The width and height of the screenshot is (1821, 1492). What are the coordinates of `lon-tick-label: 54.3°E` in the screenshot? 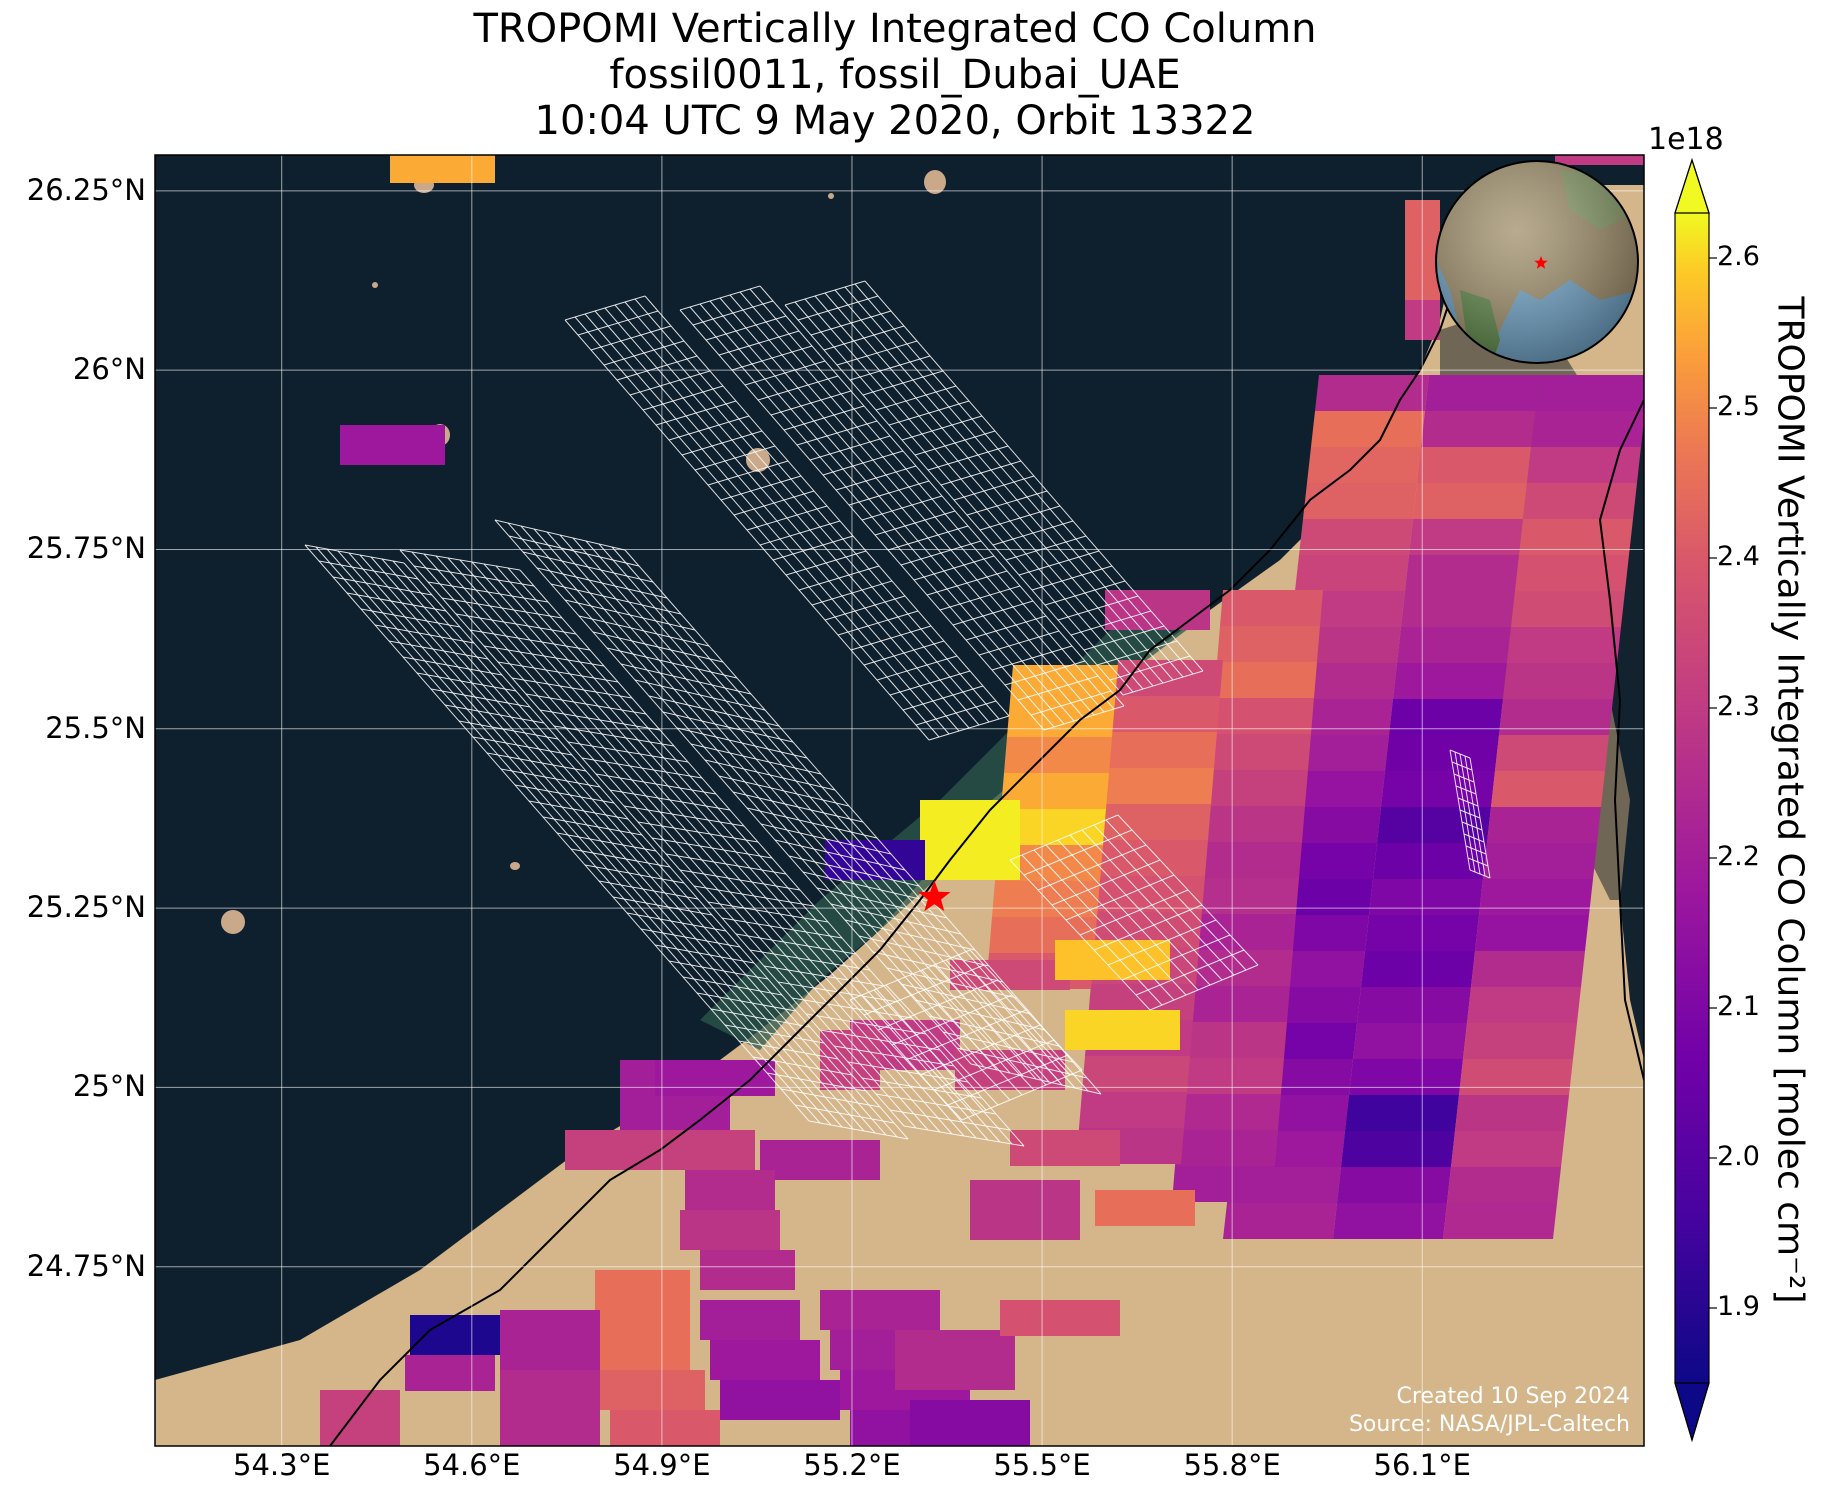 It's located at (282, 1465).